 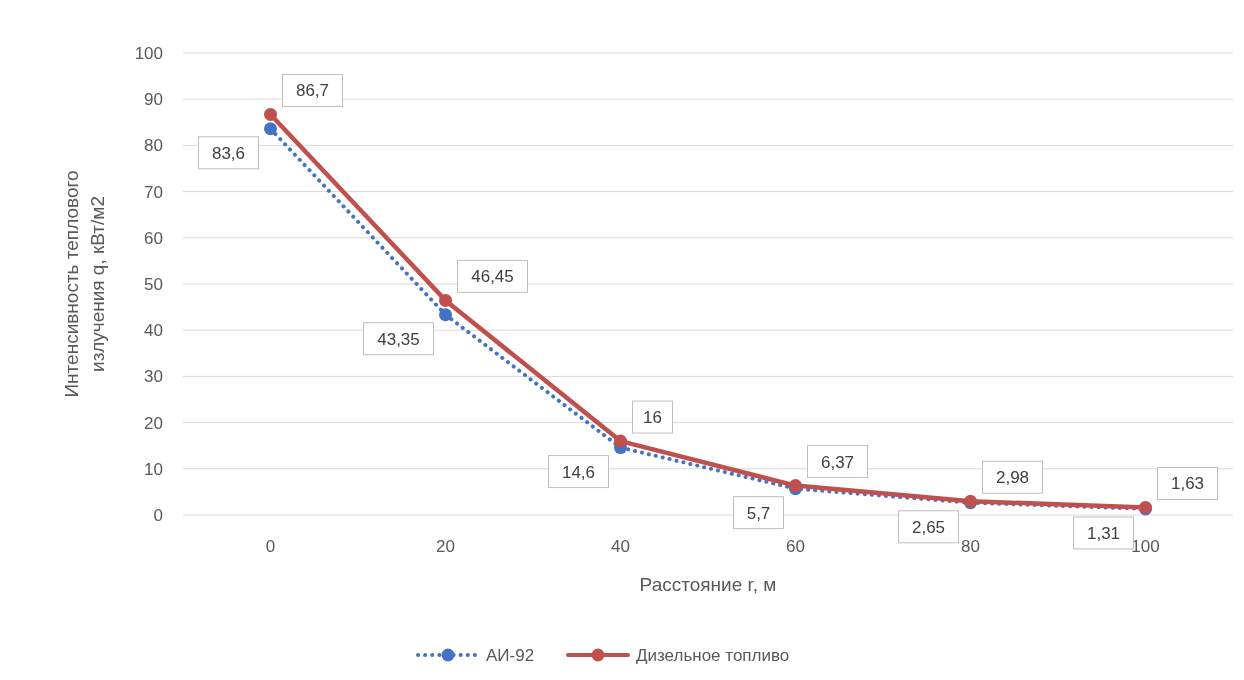 What do you see at coordinates (158, 515) in the screenshot?
I see `y-tick-label: 0` at bounding box center [158, 515].